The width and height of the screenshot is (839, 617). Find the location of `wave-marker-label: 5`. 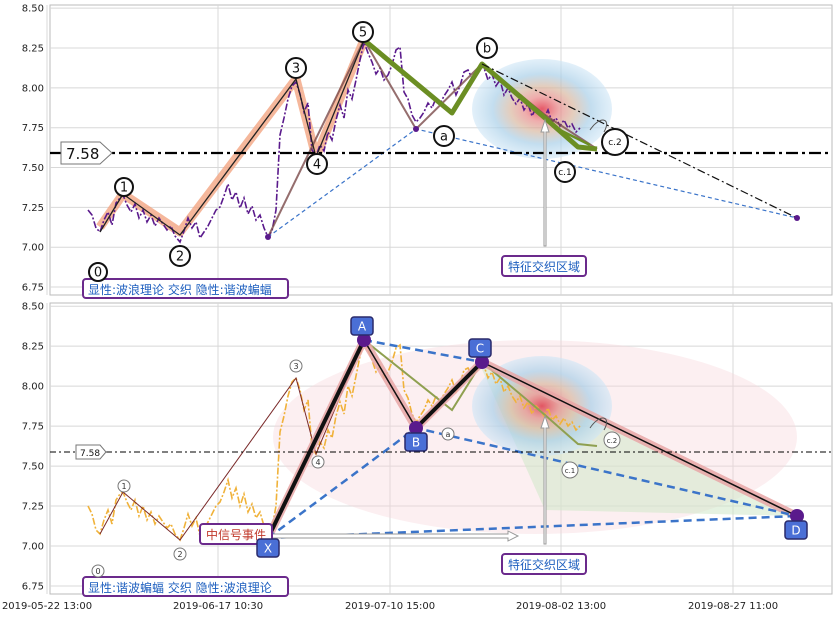

wave-marker-label: 5 is located at coordinates (363, 33).